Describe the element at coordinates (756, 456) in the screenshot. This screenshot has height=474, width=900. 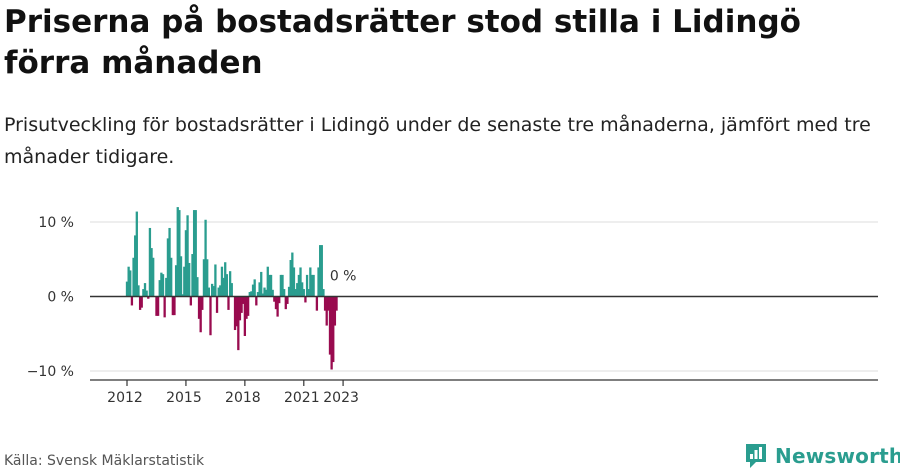
I see `newsworthy-logo-icon` at that location.